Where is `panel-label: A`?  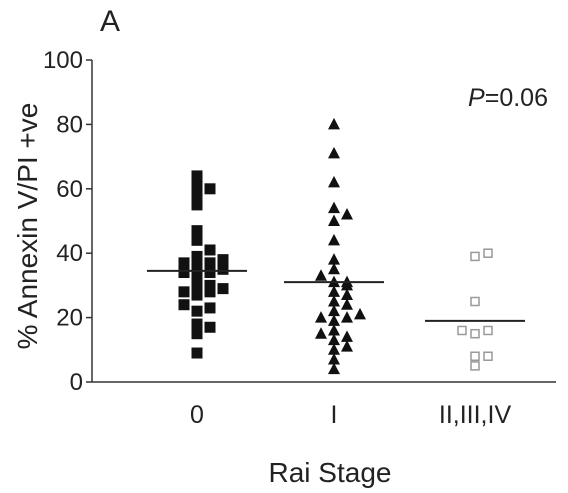 panel-label: A is located at coordinates (110, 21).